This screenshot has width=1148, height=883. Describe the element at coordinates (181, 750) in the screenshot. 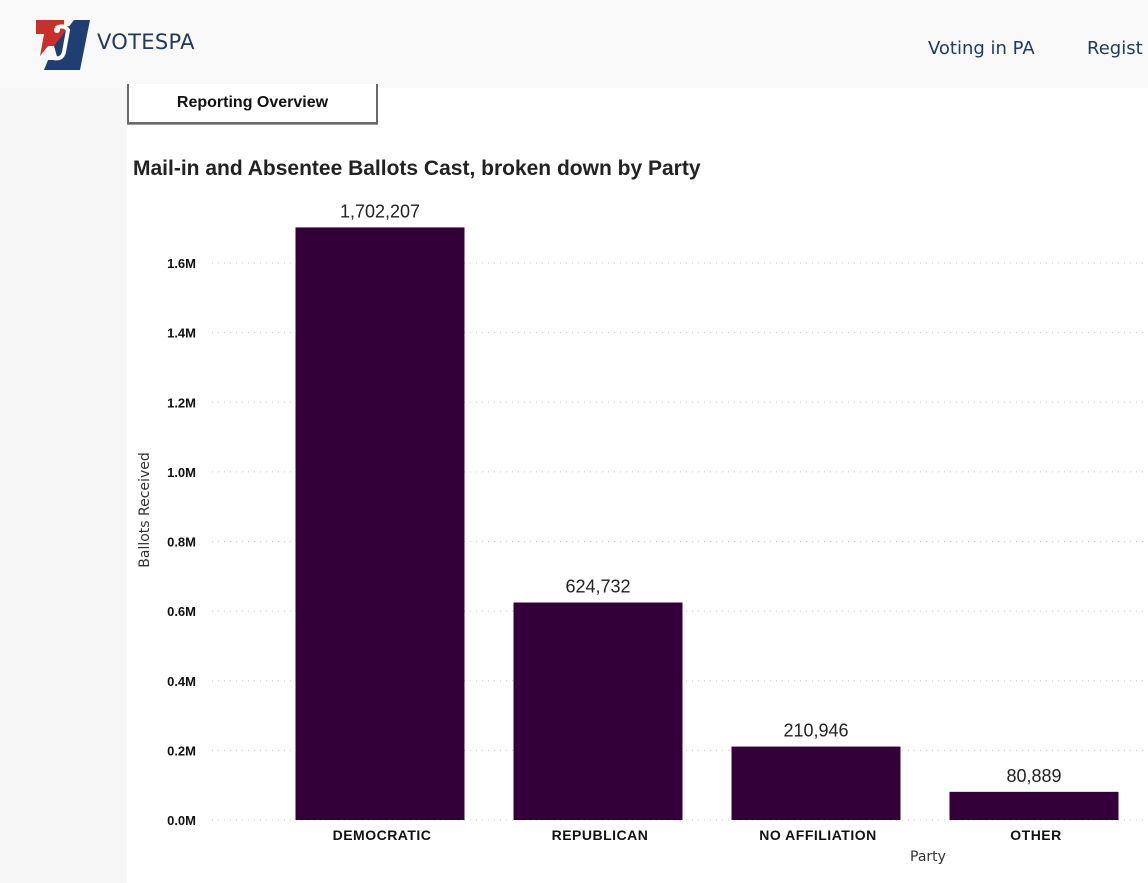

I see `y-tick-label: 0.2M` at that location.